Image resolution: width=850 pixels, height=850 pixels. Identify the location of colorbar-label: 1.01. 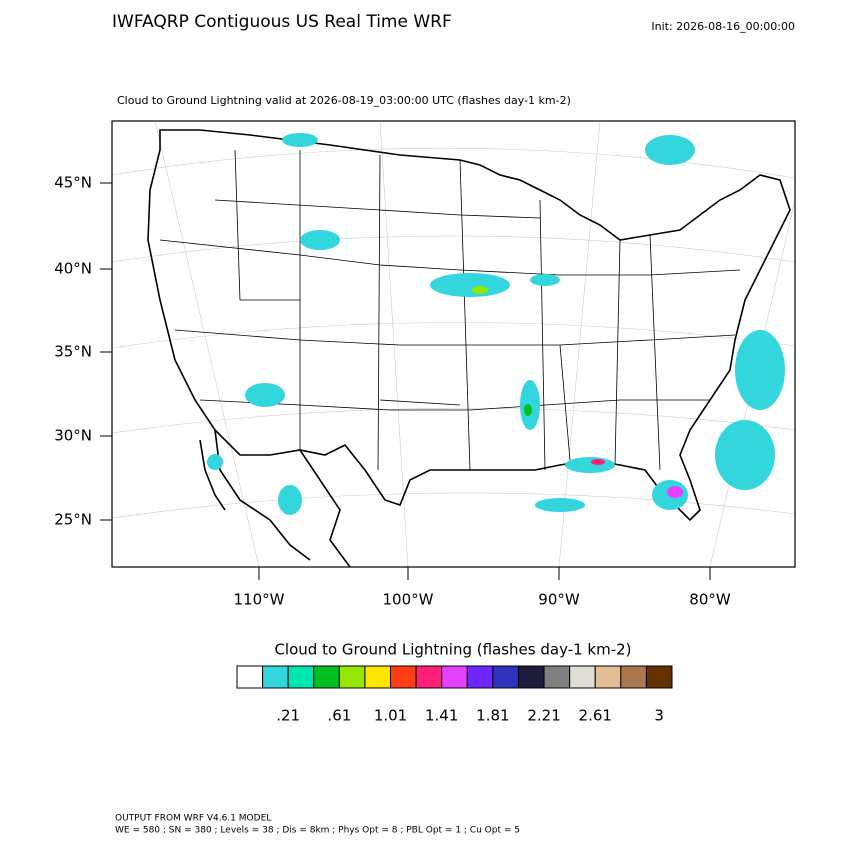
(390, 716).